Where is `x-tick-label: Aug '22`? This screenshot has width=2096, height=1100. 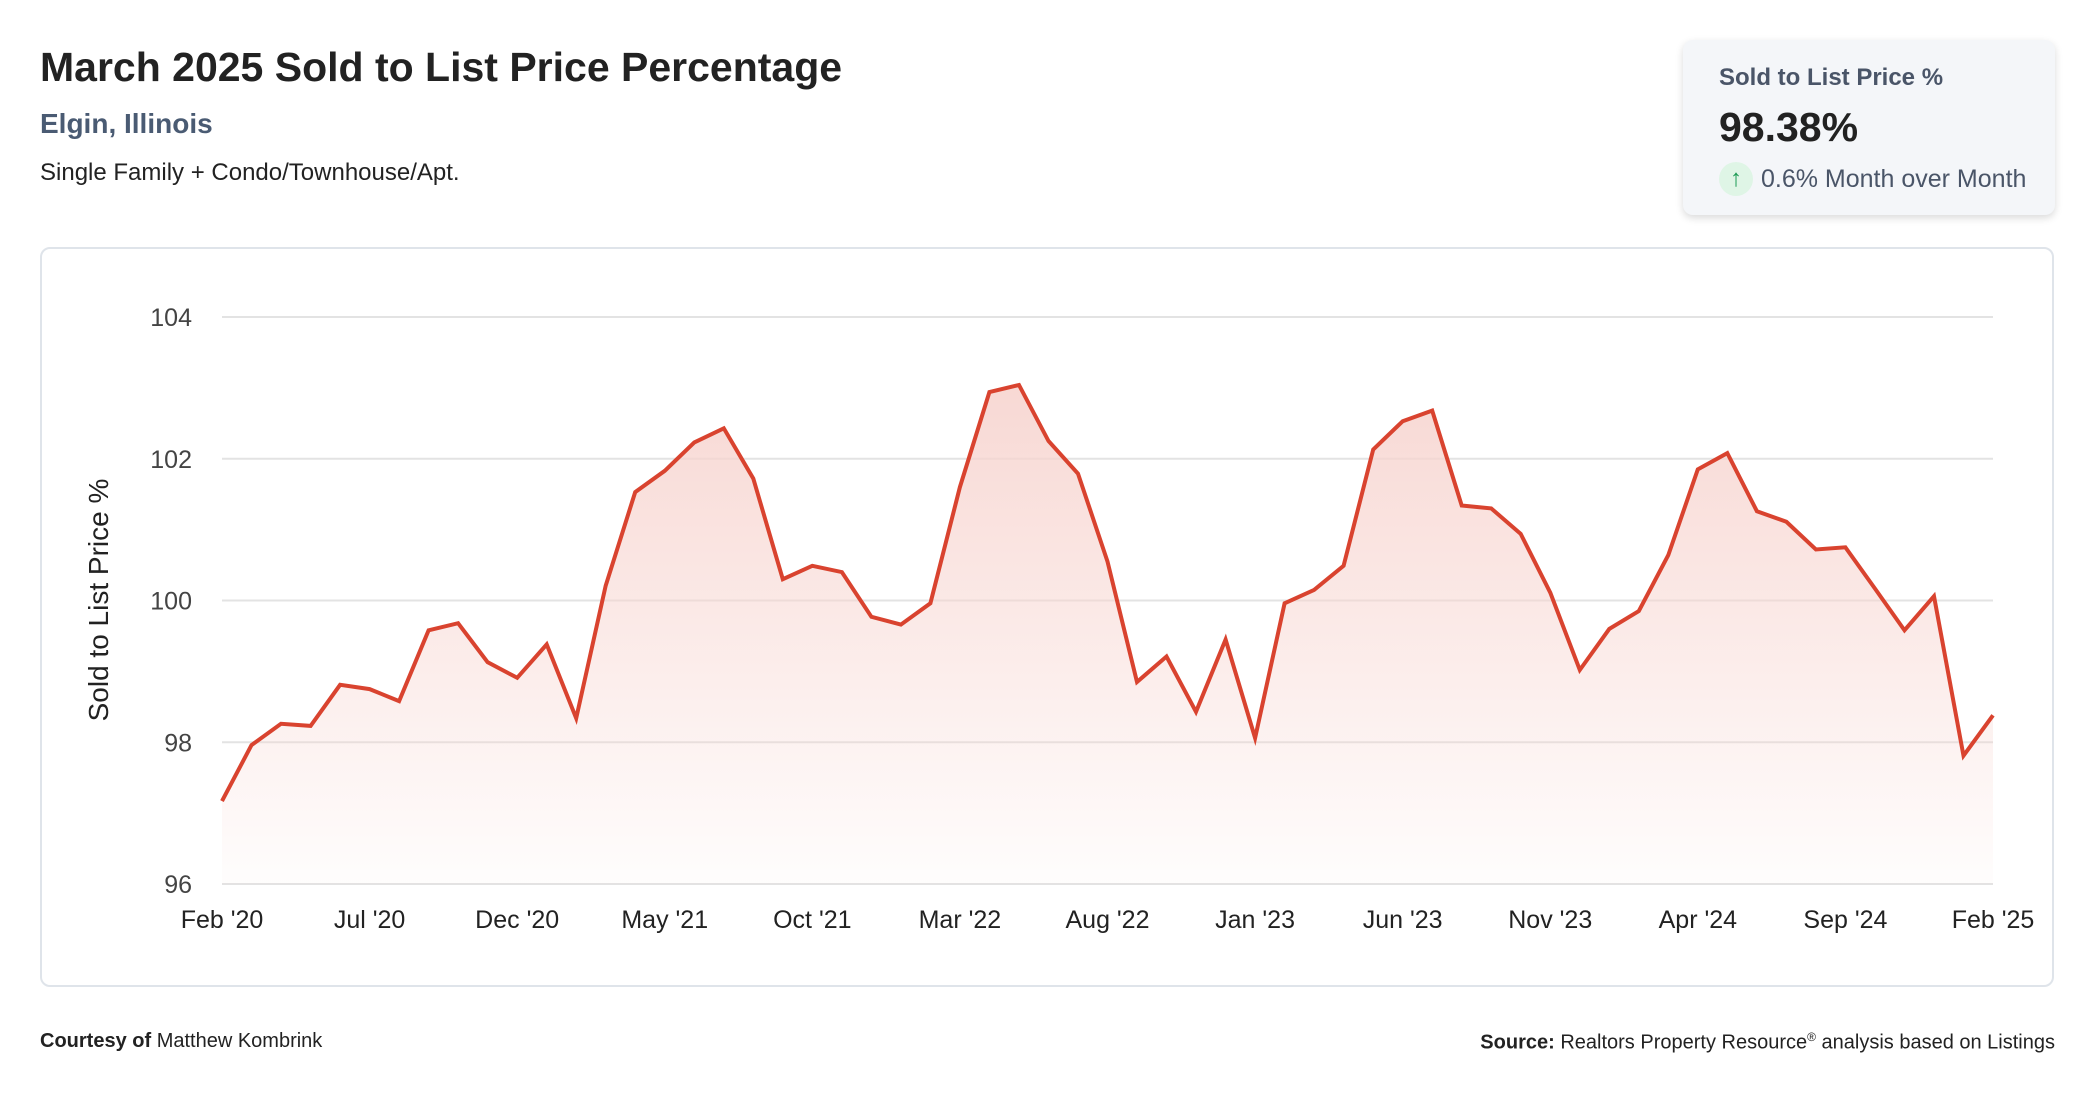 x-tick-label: Aug '22 is located at coordinates (1107, 920).